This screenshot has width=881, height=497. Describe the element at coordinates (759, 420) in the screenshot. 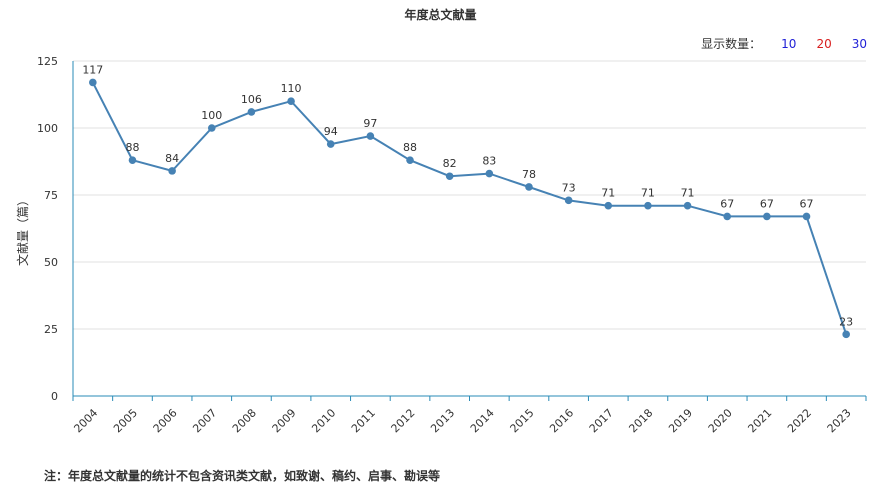

I see `x-tick-label: 2021` at that location.